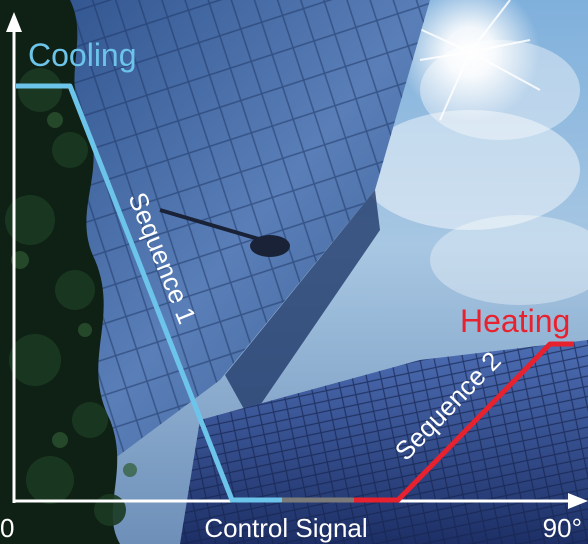 The image size is (588, 544). I want to click on x-max-label: 90°, so click(562, 528).